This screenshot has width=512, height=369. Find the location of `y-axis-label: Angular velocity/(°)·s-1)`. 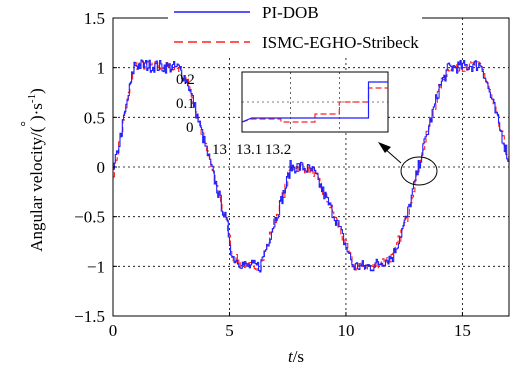

y-axis-label: Angular velocity/(°)·s-1) is located at coordinates (32, 170).